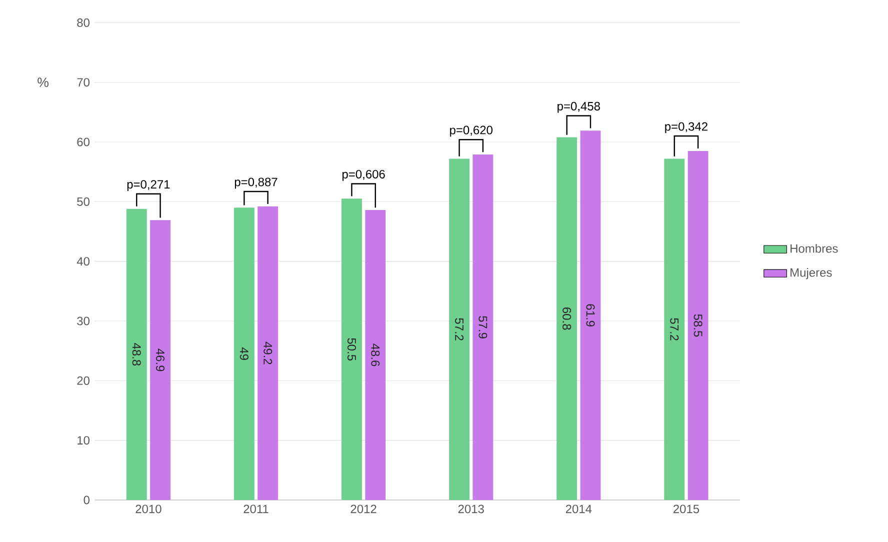  Describe the element at coordinates (148, 185) in the screenshot. I see `annotation: p=0,271` at that location.